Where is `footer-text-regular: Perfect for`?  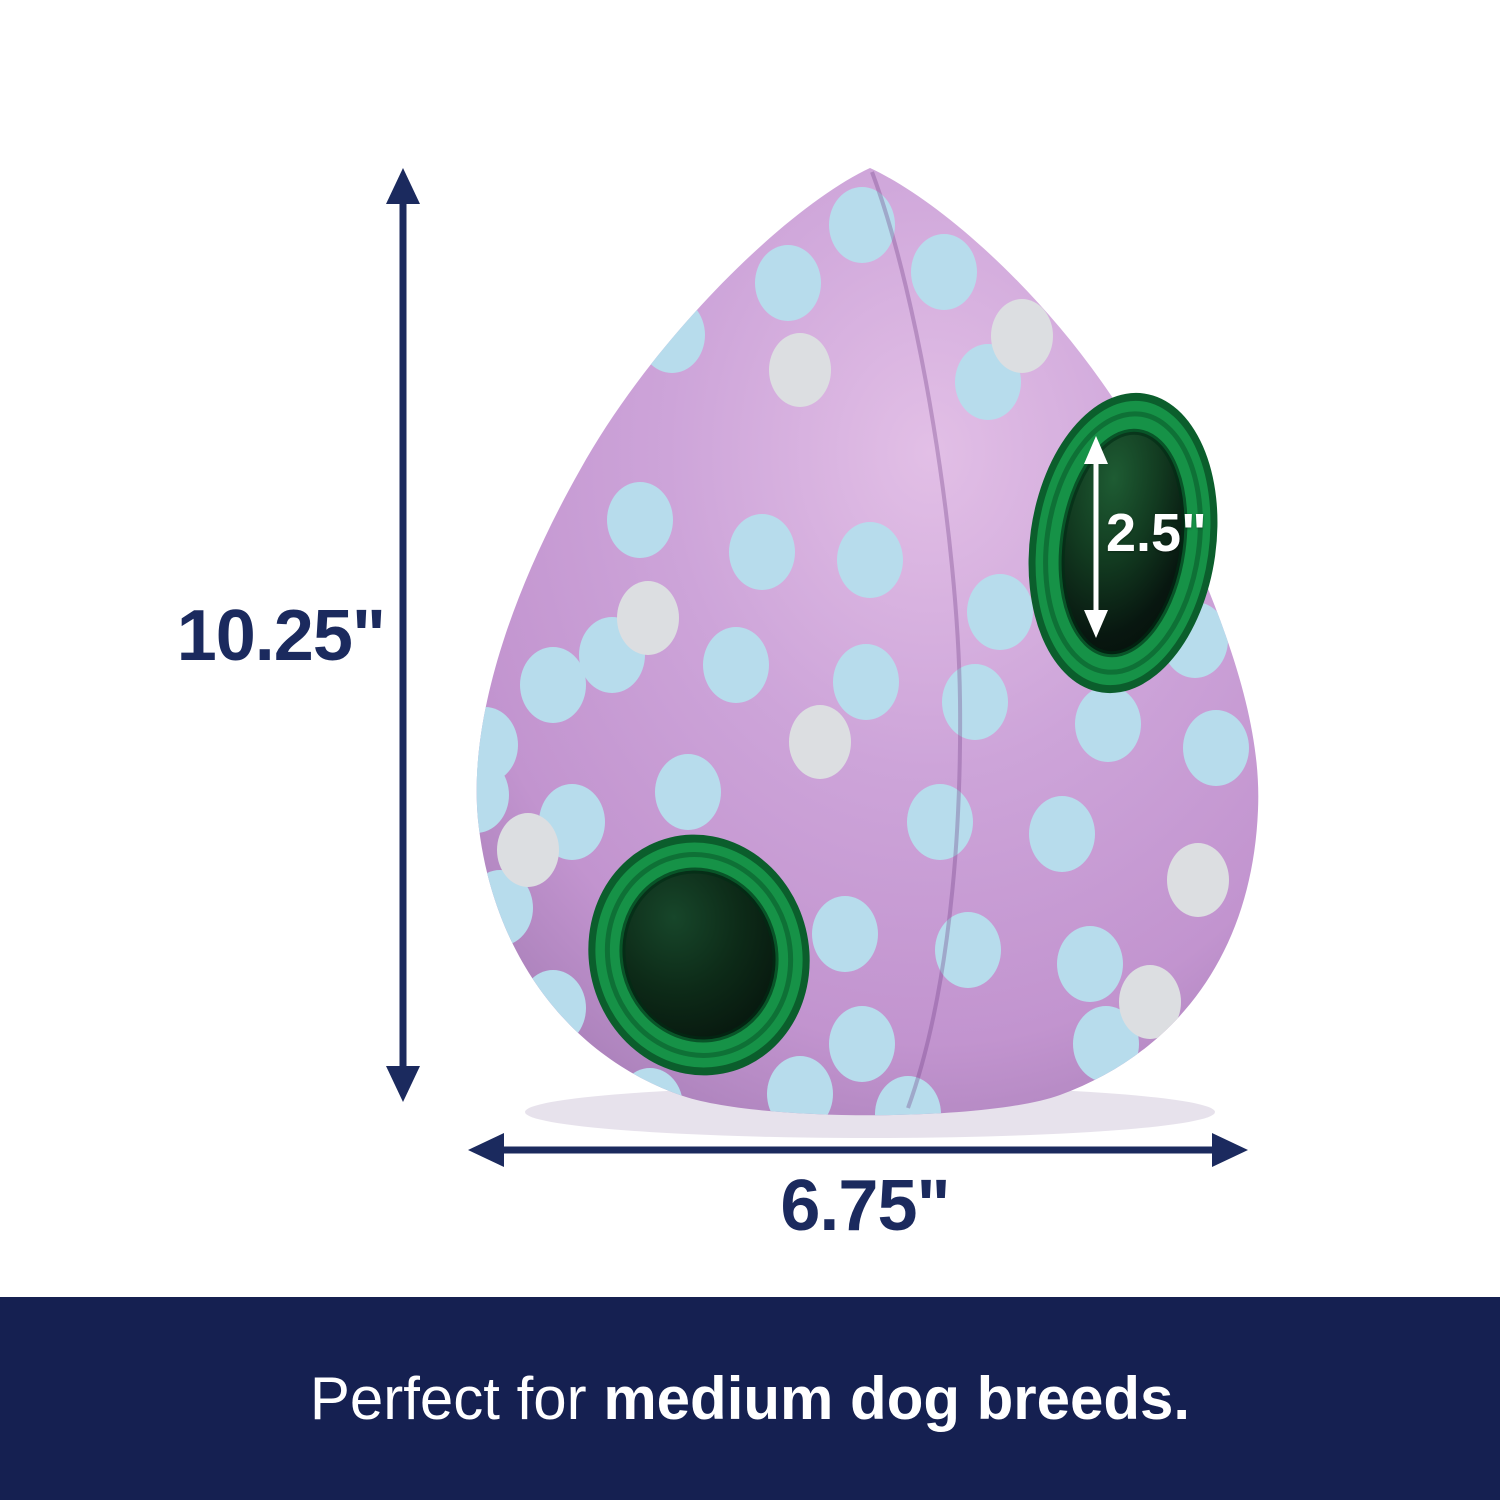
footer-text-regular: Perfect for is located at coordinates (456, 1398).